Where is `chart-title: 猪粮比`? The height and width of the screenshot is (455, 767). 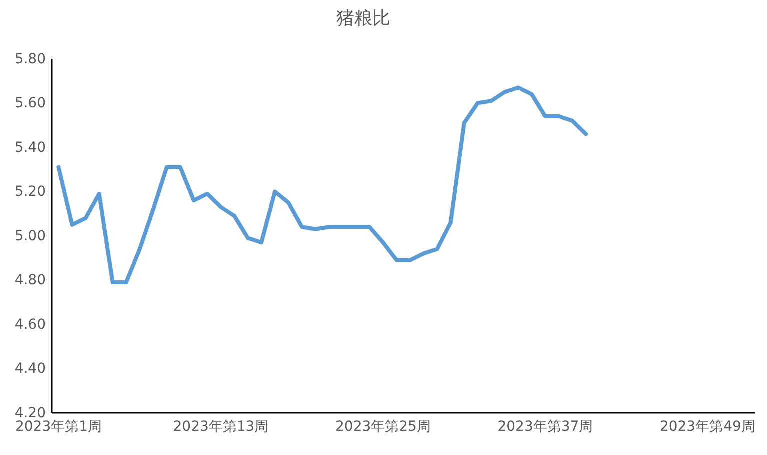
chart-title: 猪粮比 is located at coordinates (363, 18).